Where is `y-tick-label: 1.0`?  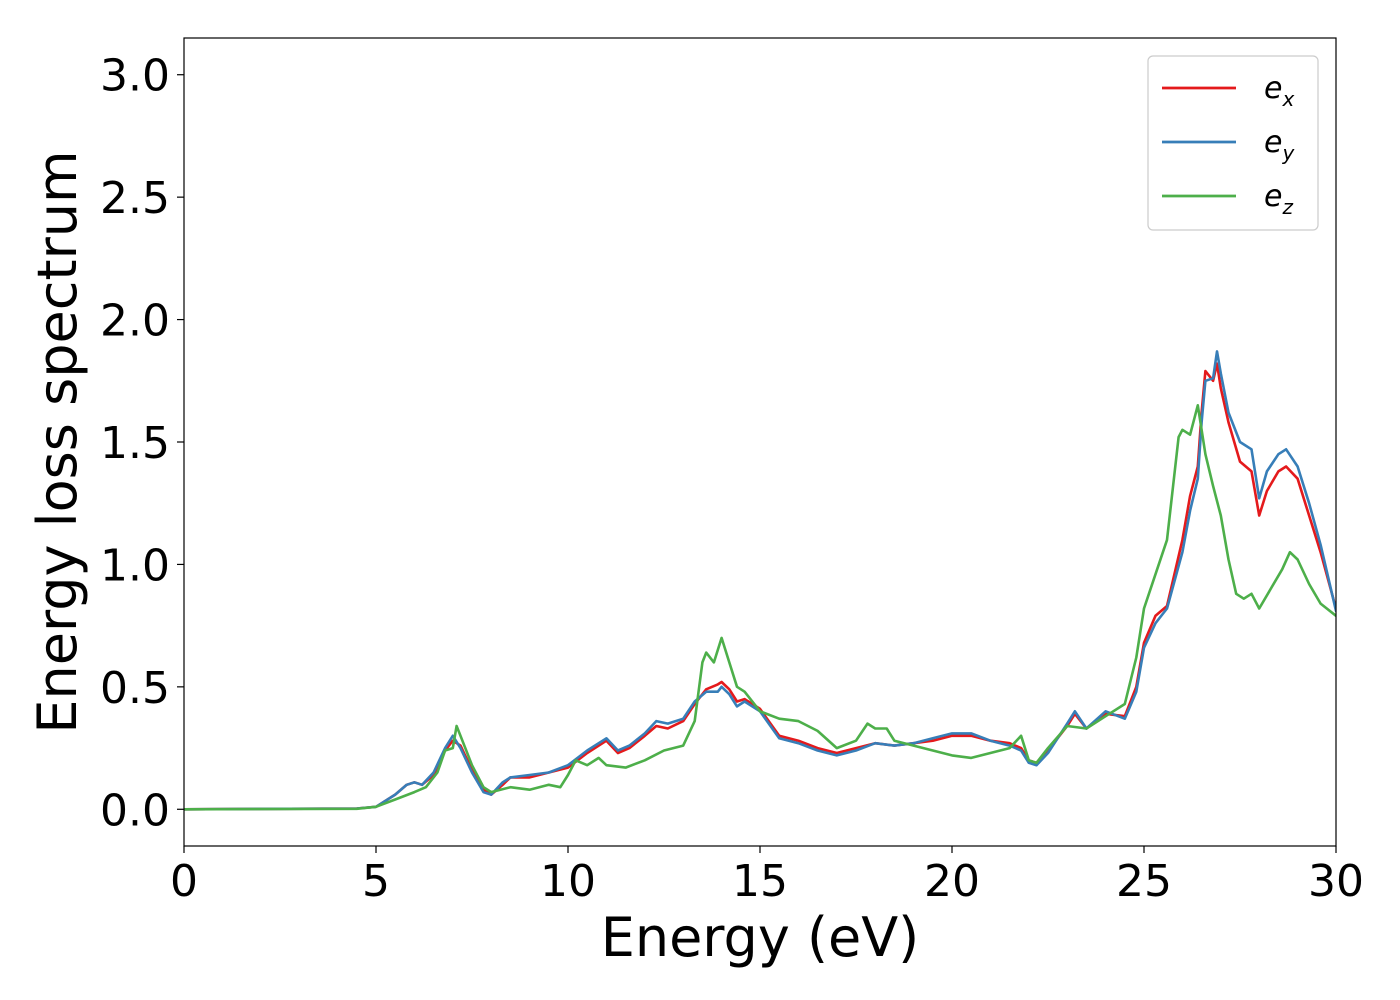 y-tick-label: 1.0 is located at coordinates (135, 565).